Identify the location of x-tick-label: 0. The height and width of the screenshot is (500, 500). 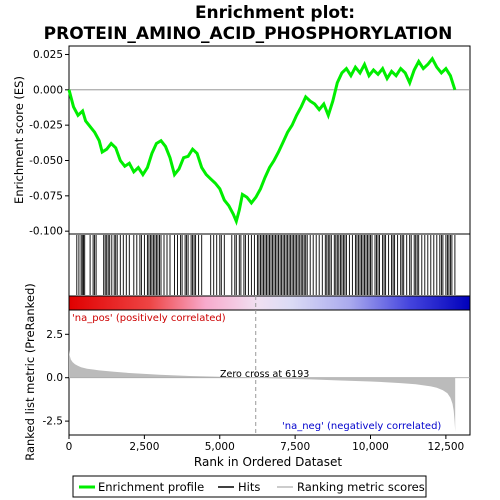
(69, 447).